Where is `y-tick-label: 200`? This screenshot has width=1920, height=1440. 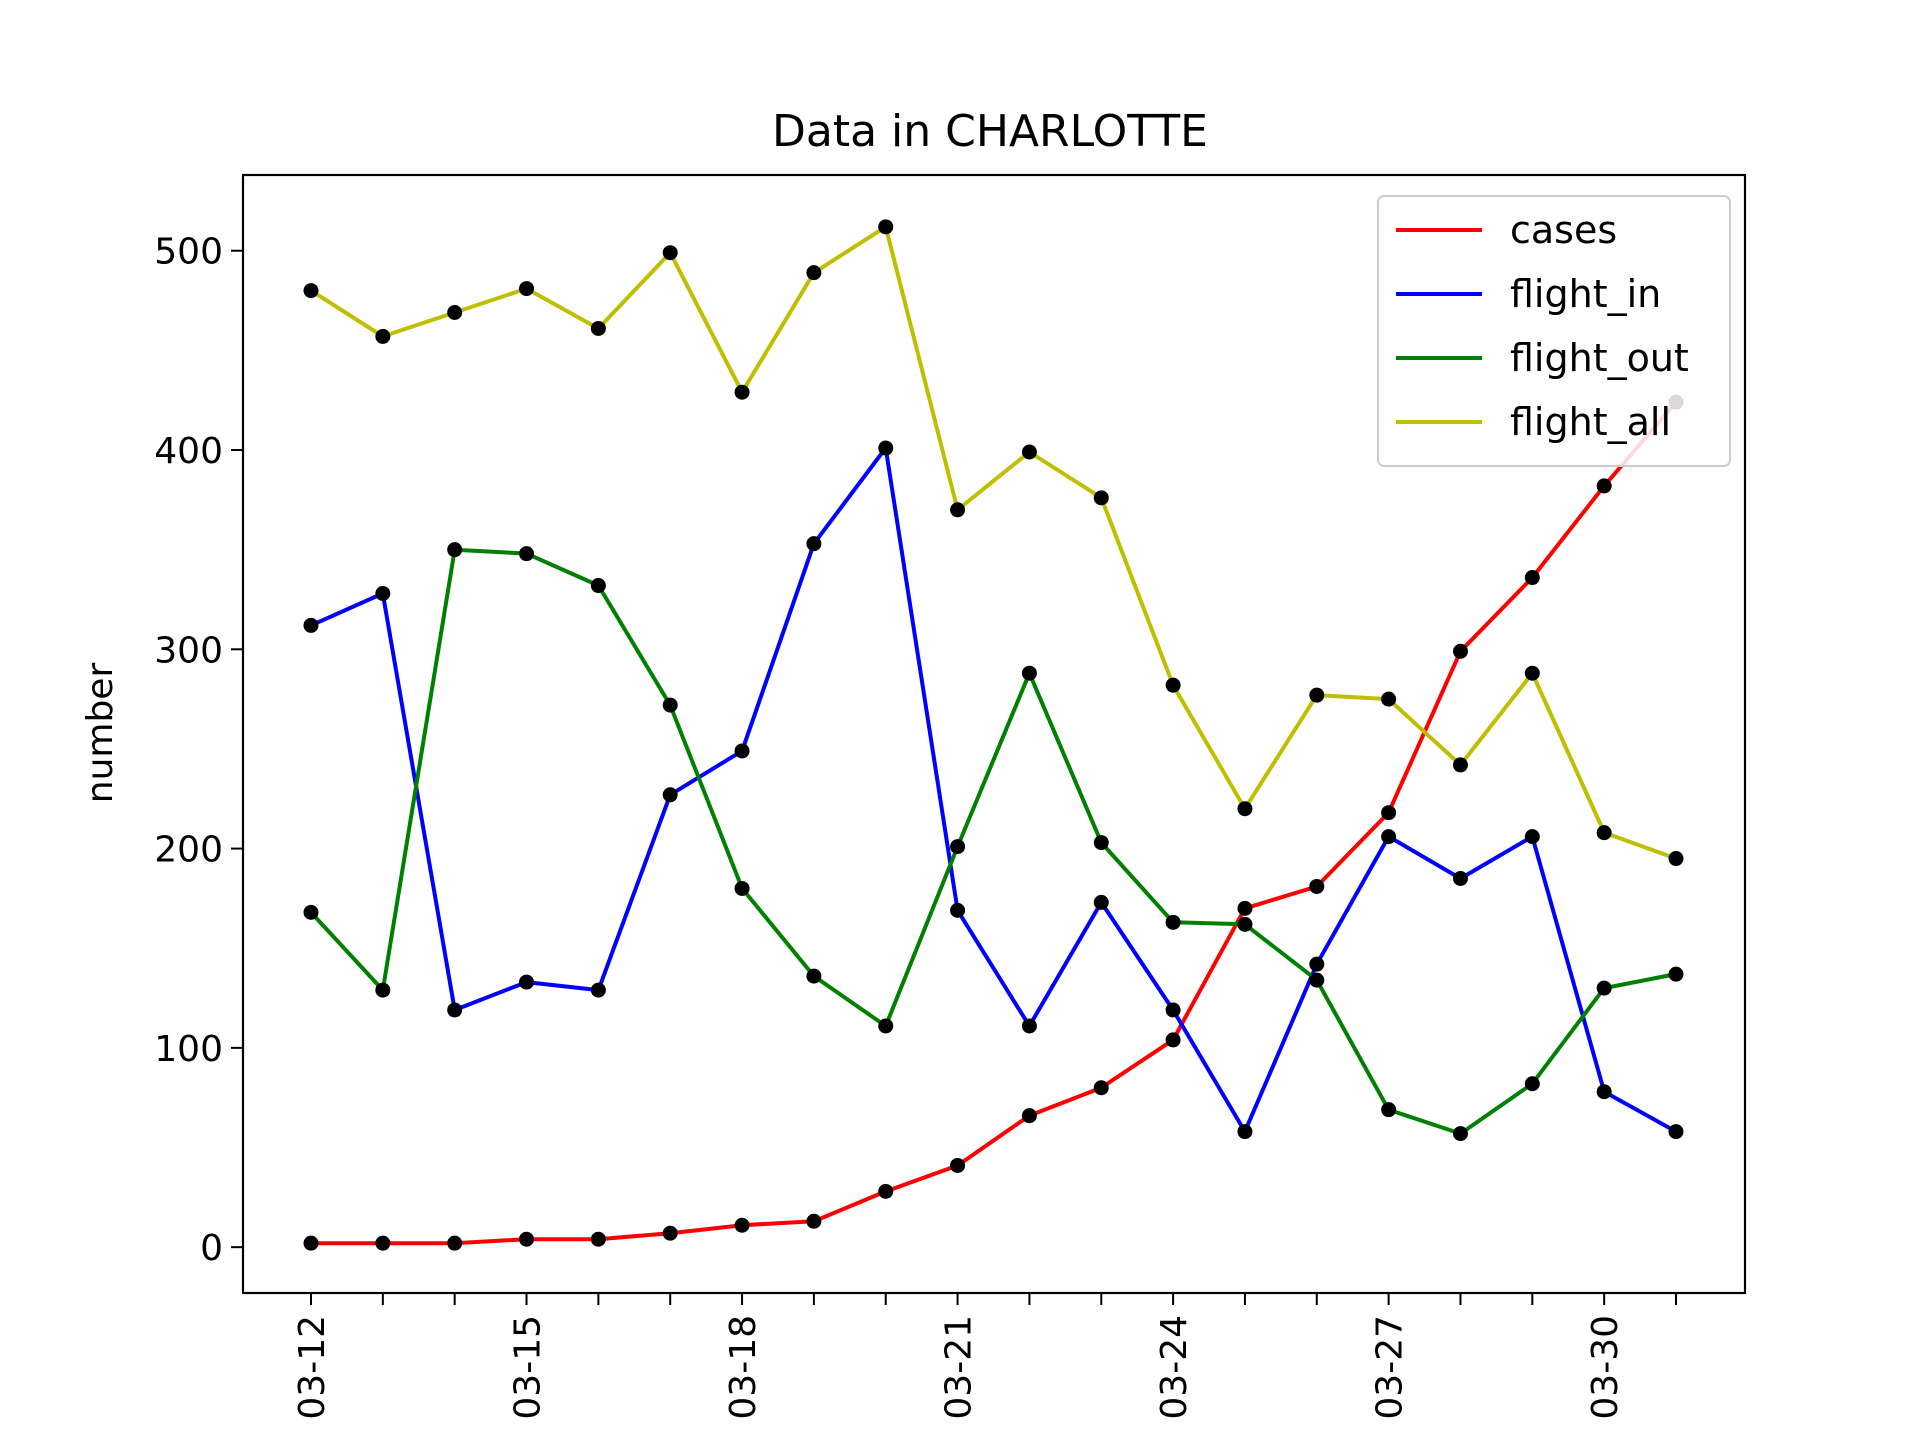 y-tick-label: 200 is located at coordinates (188, 850).